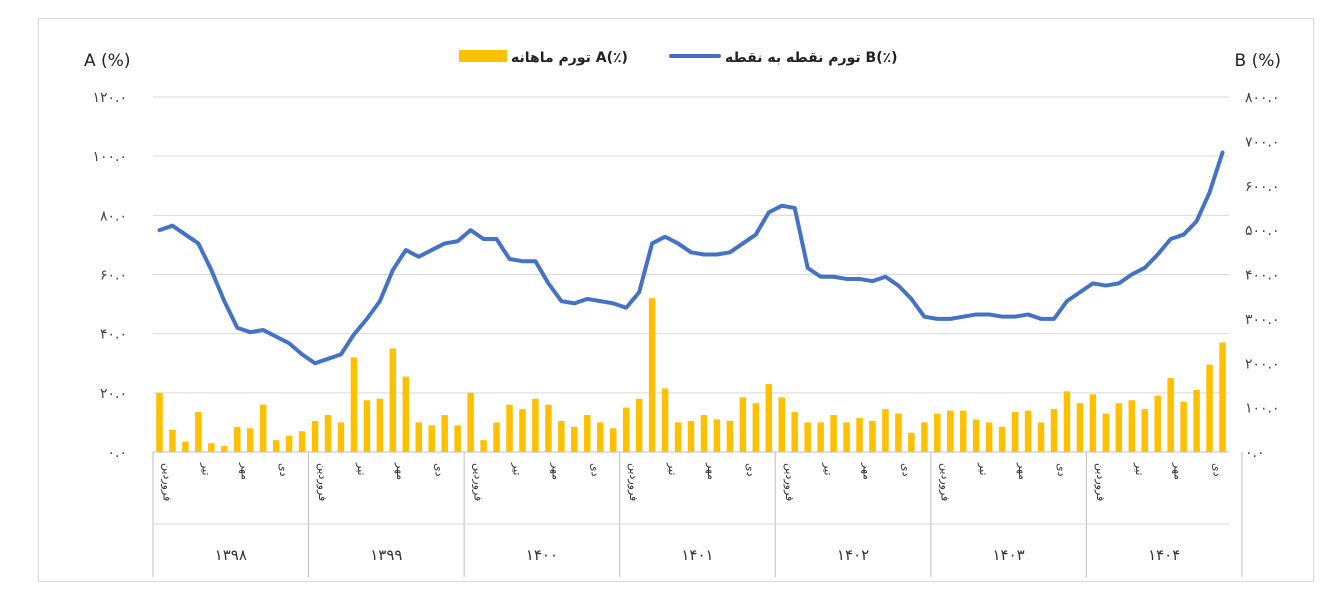 This screenshot has width=1336, height=600. What do you see at coordinates (1262, 98) in the screenshot?
I see `right-tick-label: ۸۰۰.۰` at bounding box center [1262, 98].